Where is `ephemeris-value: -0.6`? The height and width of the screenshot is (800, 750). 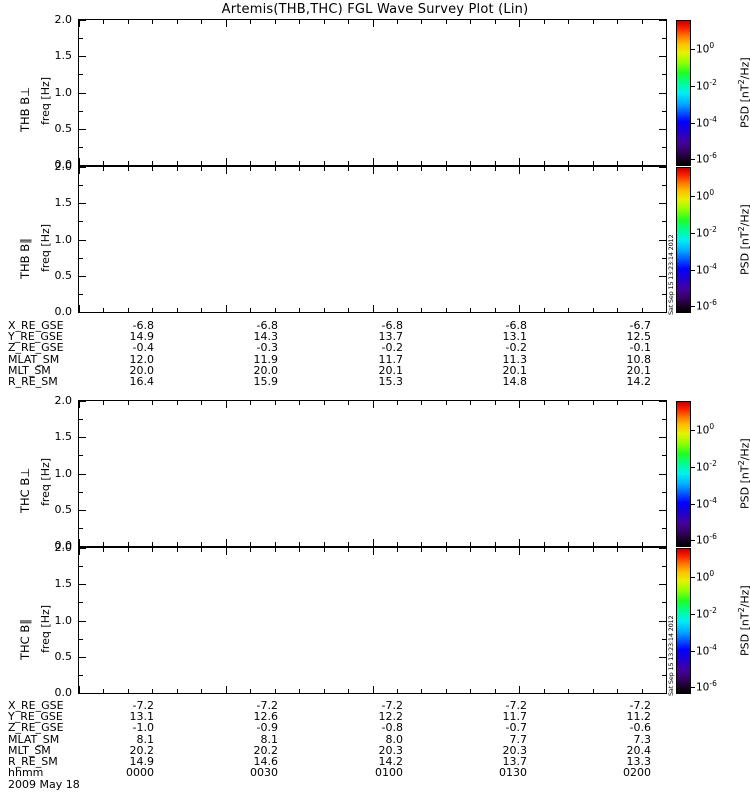
ephemeris-value: -0.6 is located at coordinates (640, 728).